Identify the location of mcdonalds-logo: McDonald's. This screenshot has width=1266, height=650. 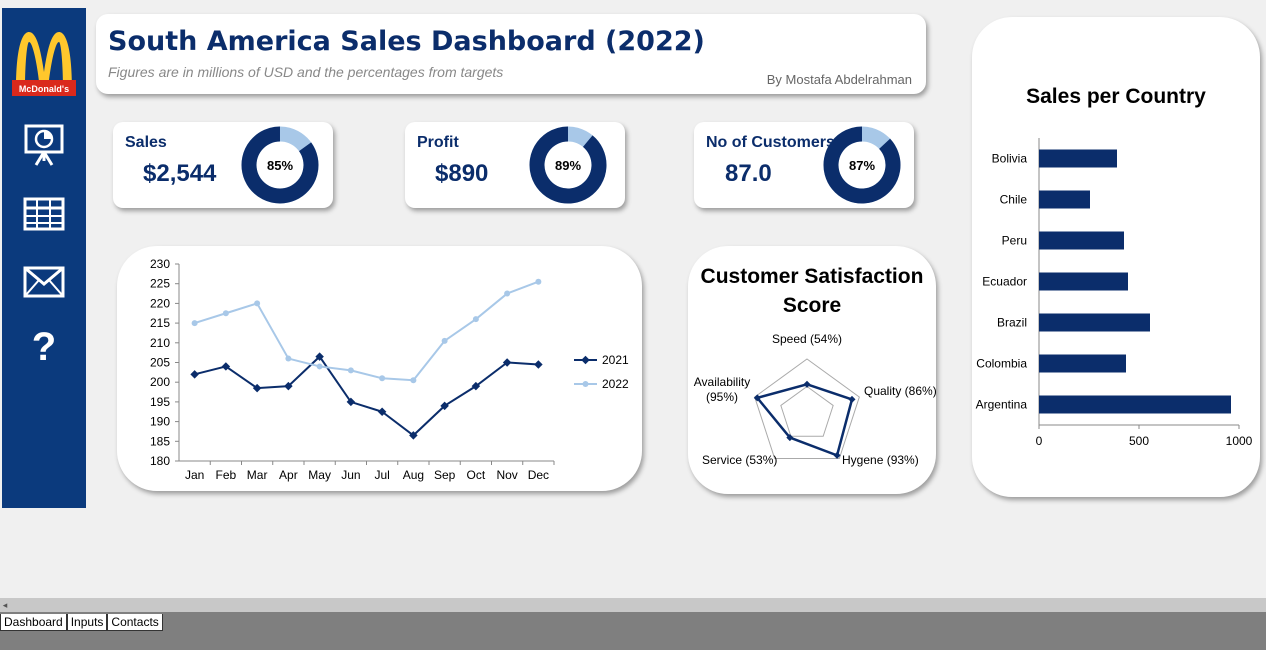
(44, 64).